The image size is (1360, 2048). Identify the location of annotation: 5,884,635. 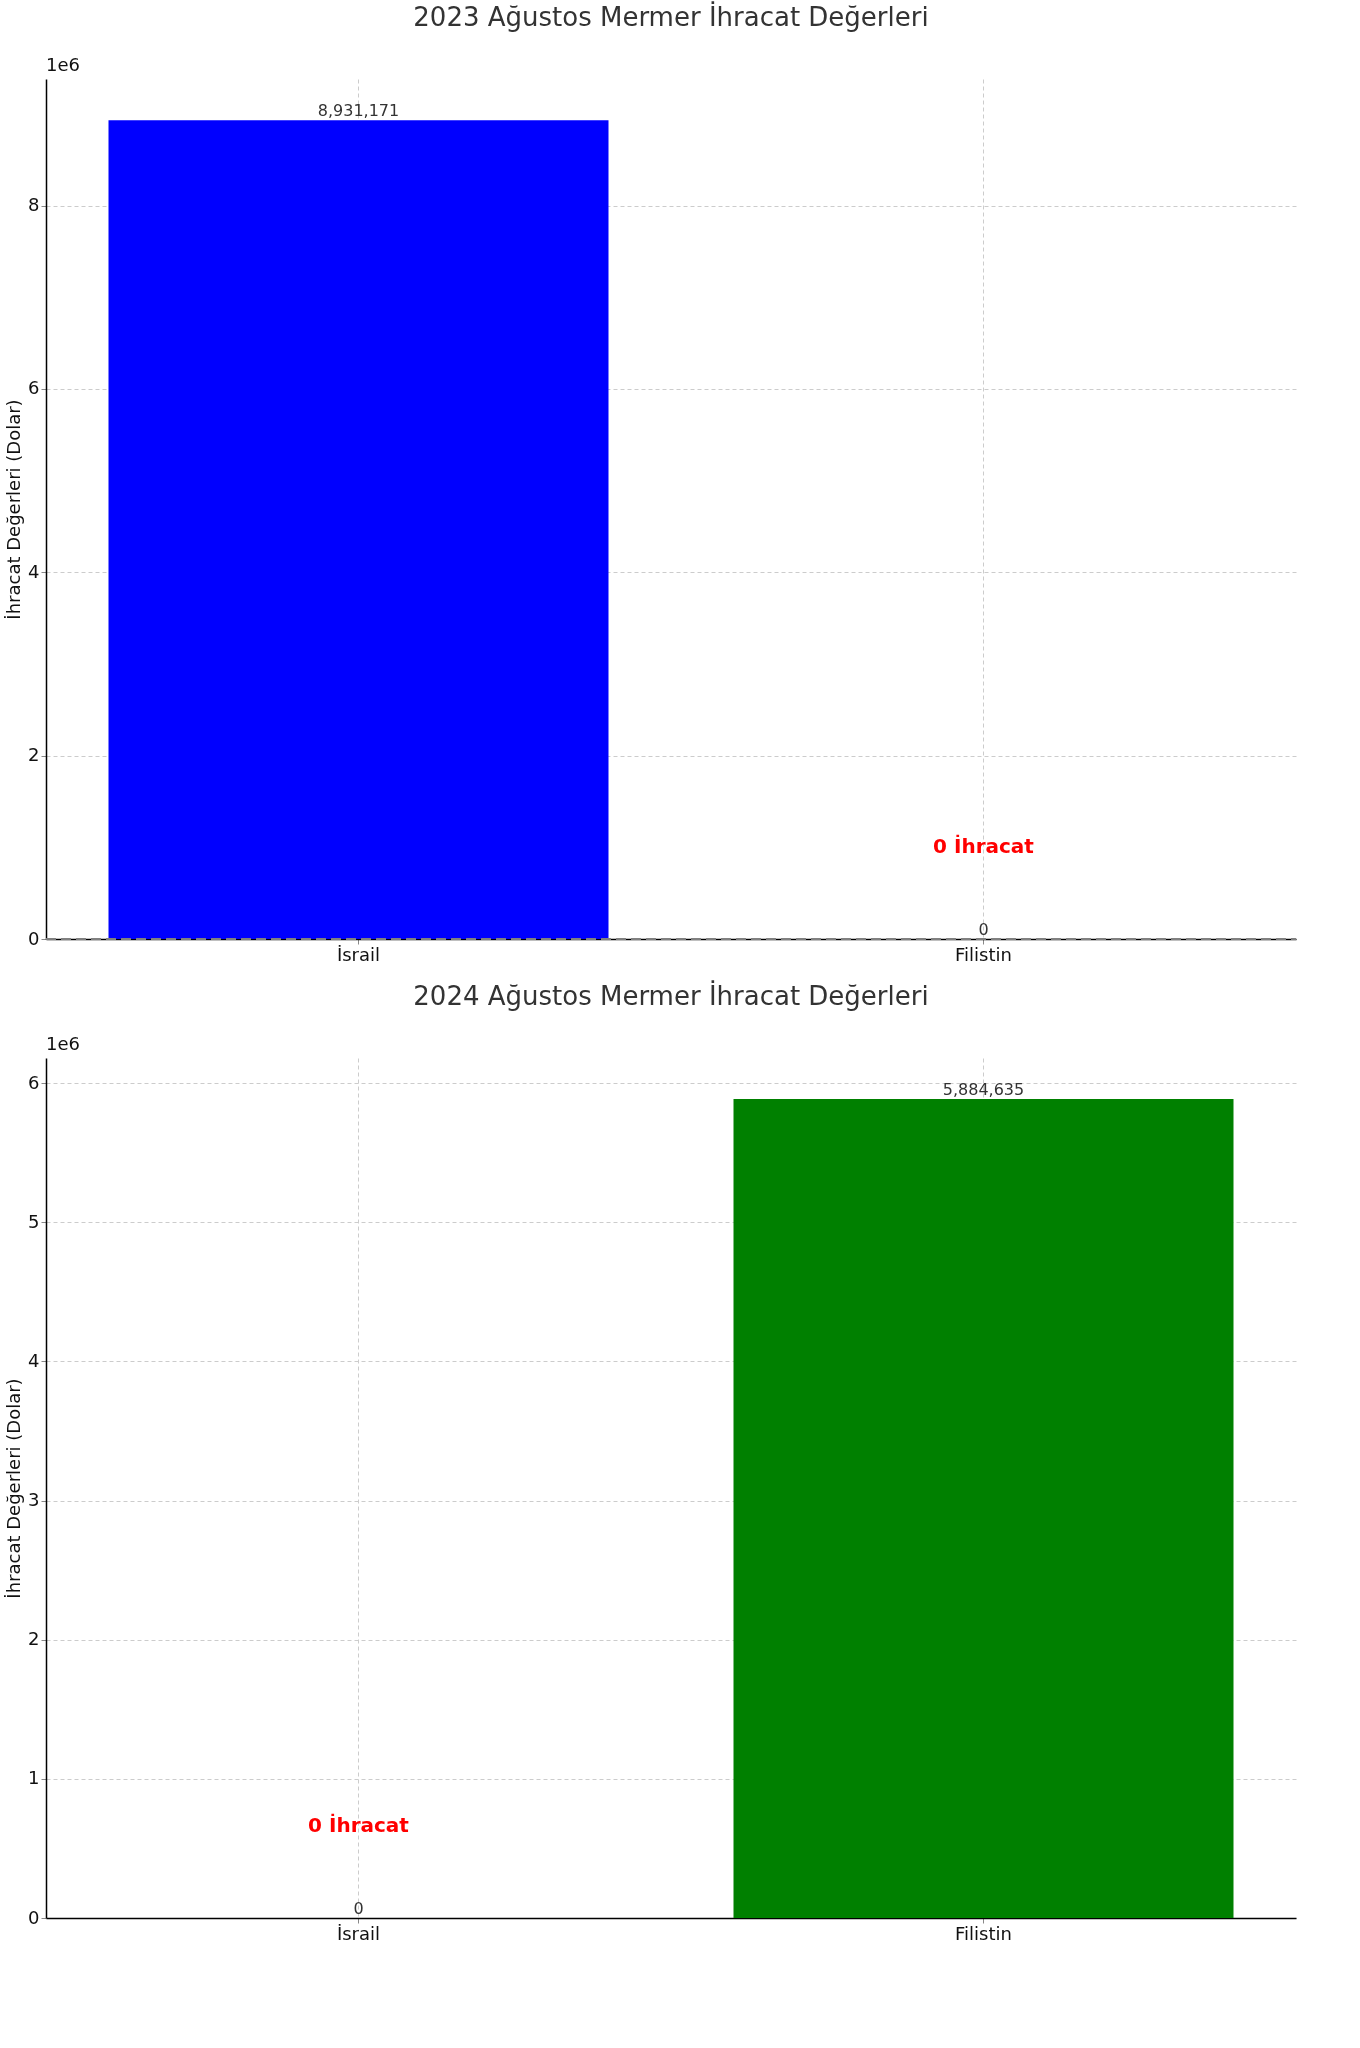
(983, 1090).